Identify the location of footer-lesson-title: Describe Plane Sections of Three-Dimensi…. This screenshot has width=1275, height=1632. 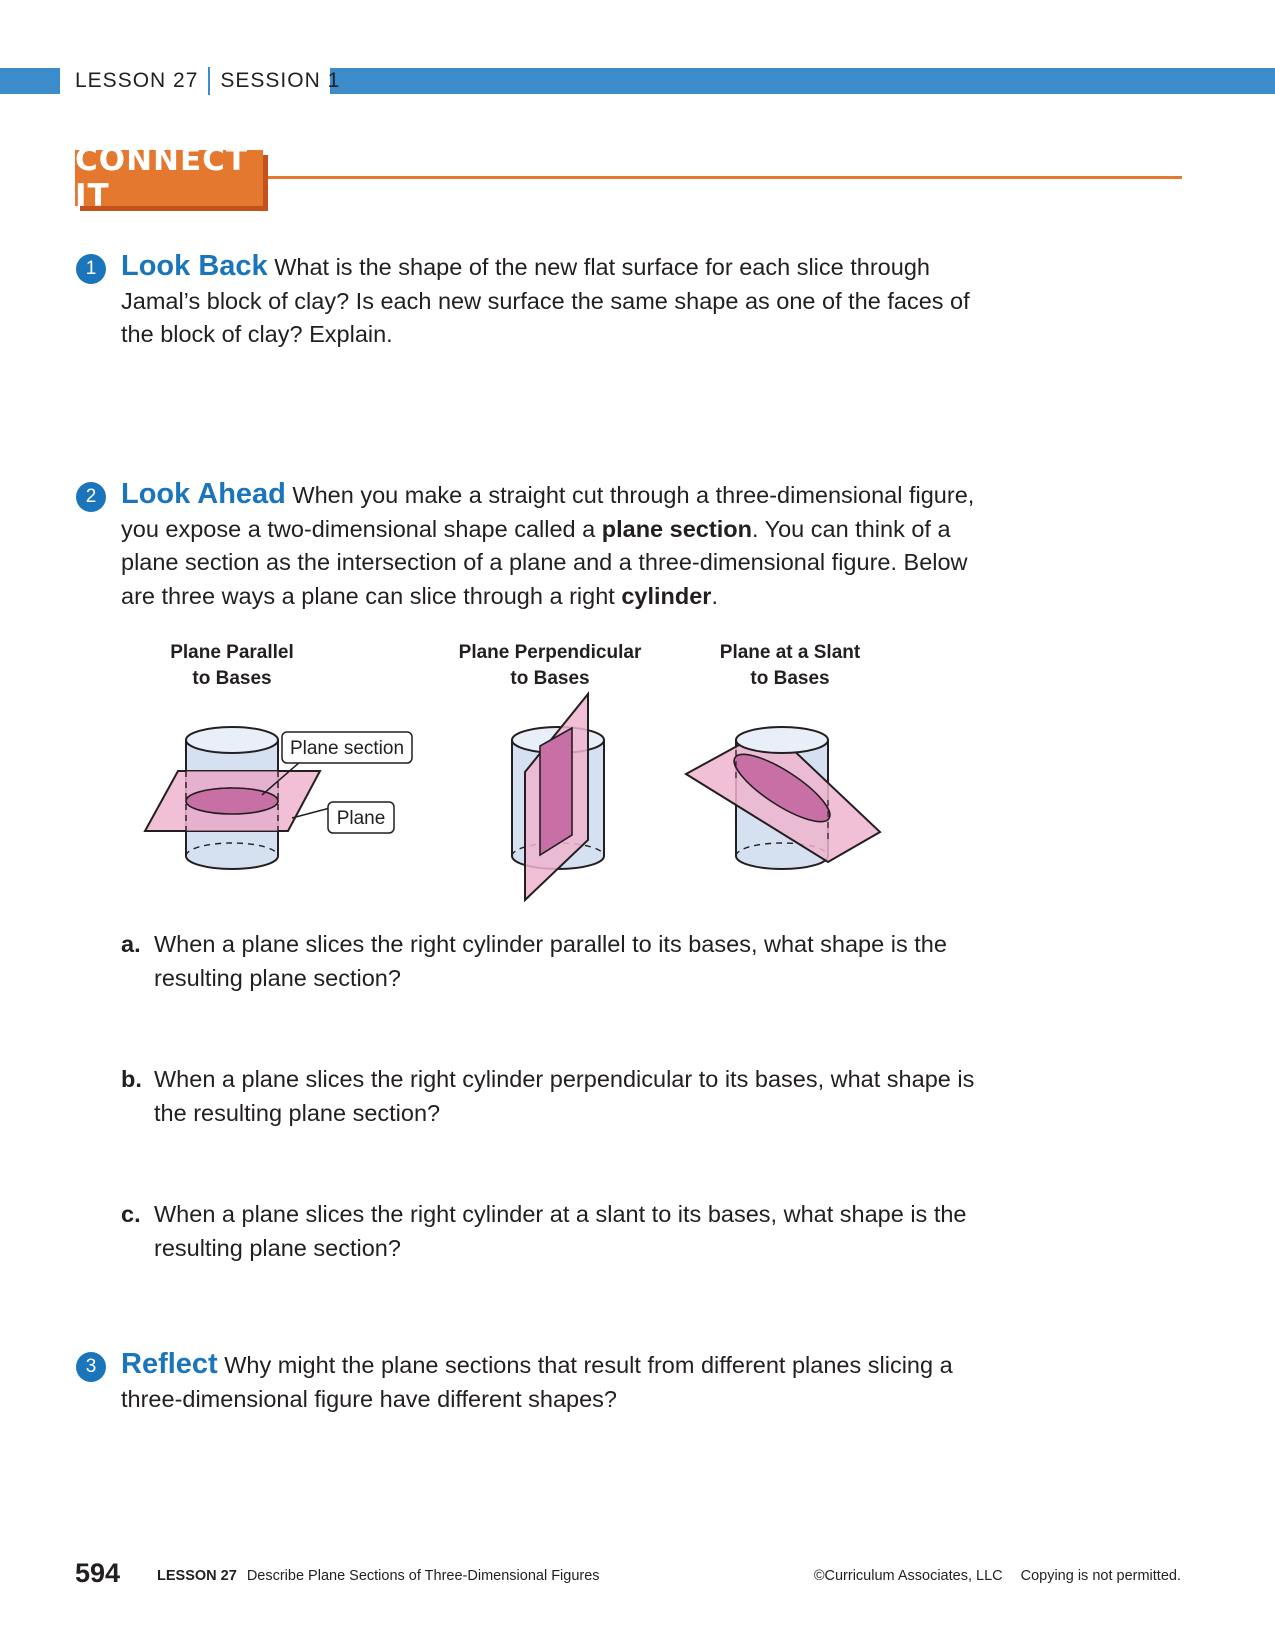
(423, 1576).